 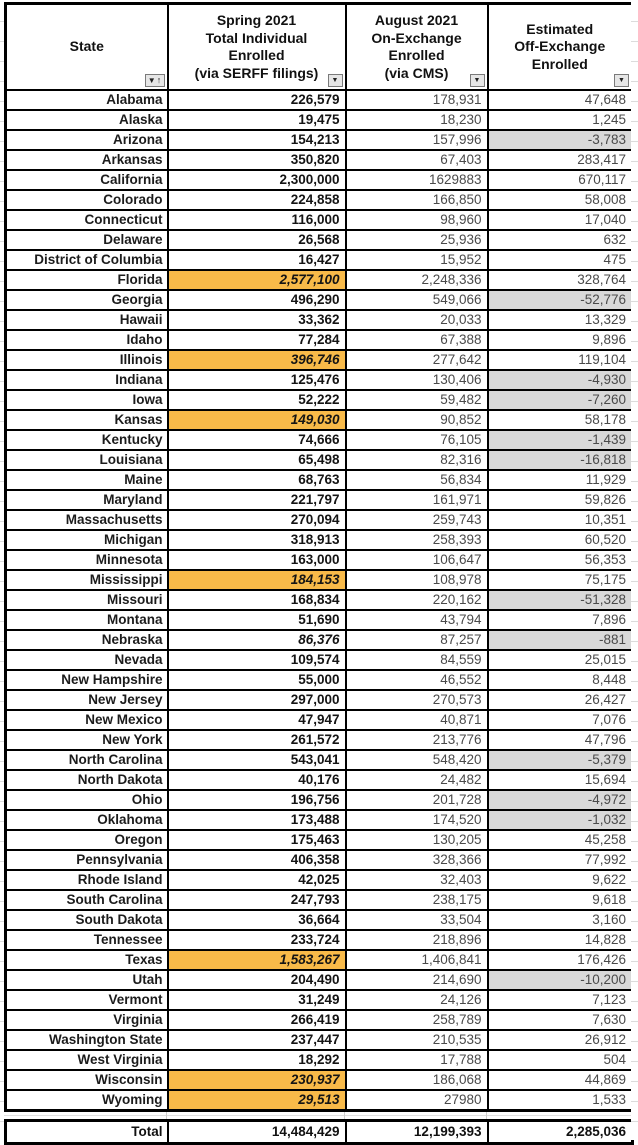 I want to click on off-exchange-cell: 17,040, so click(x=560, y=220).